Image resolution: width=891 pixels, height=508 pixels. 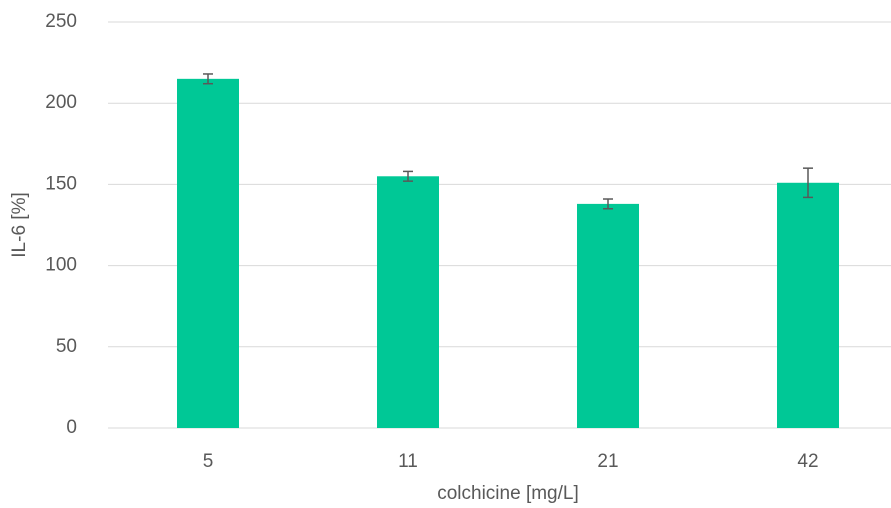 What do you see at coordinates (66, 346) in the screenshot?
I see `y-tick-label: 50` at bounding box center [66, 346].